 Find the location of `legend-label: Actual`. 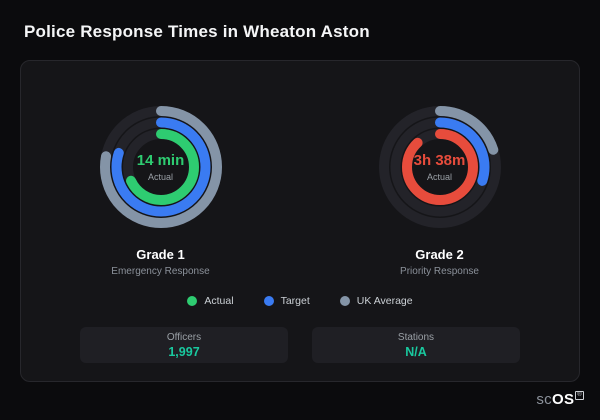

legend-label: Actual is located at coordinates (219, 301).